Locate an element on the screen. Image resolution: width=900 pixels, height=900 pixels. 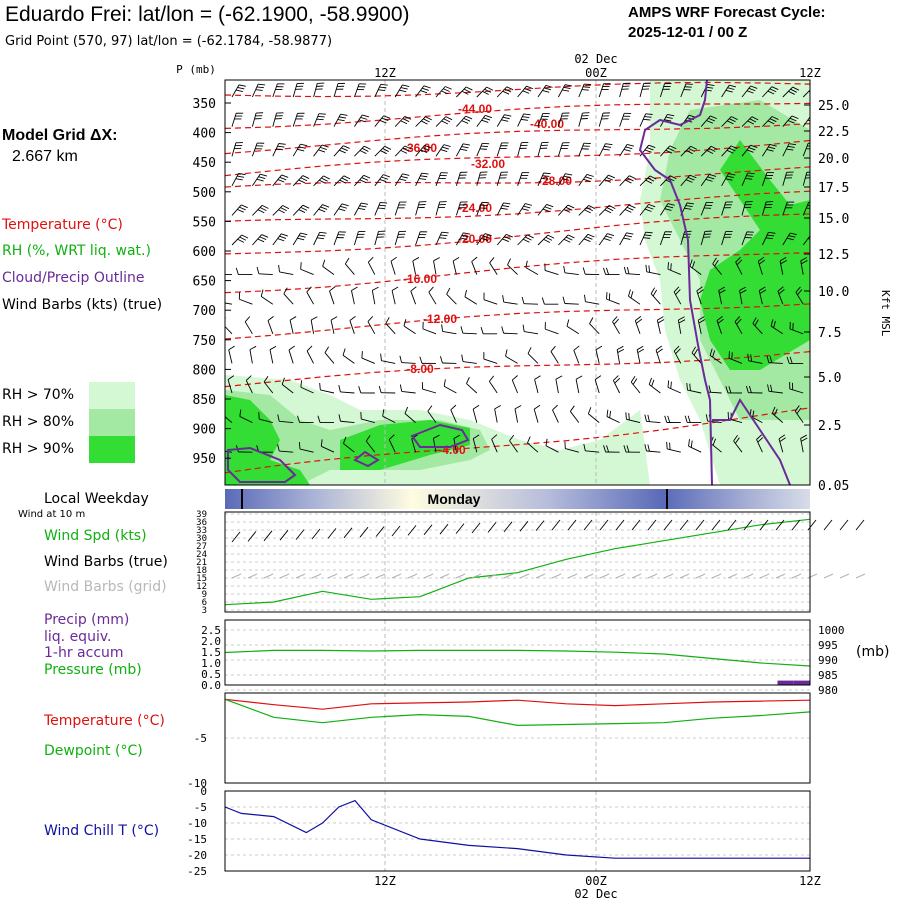
weekday-sub: Wind at 10 m is located at coordinates (52, 514).